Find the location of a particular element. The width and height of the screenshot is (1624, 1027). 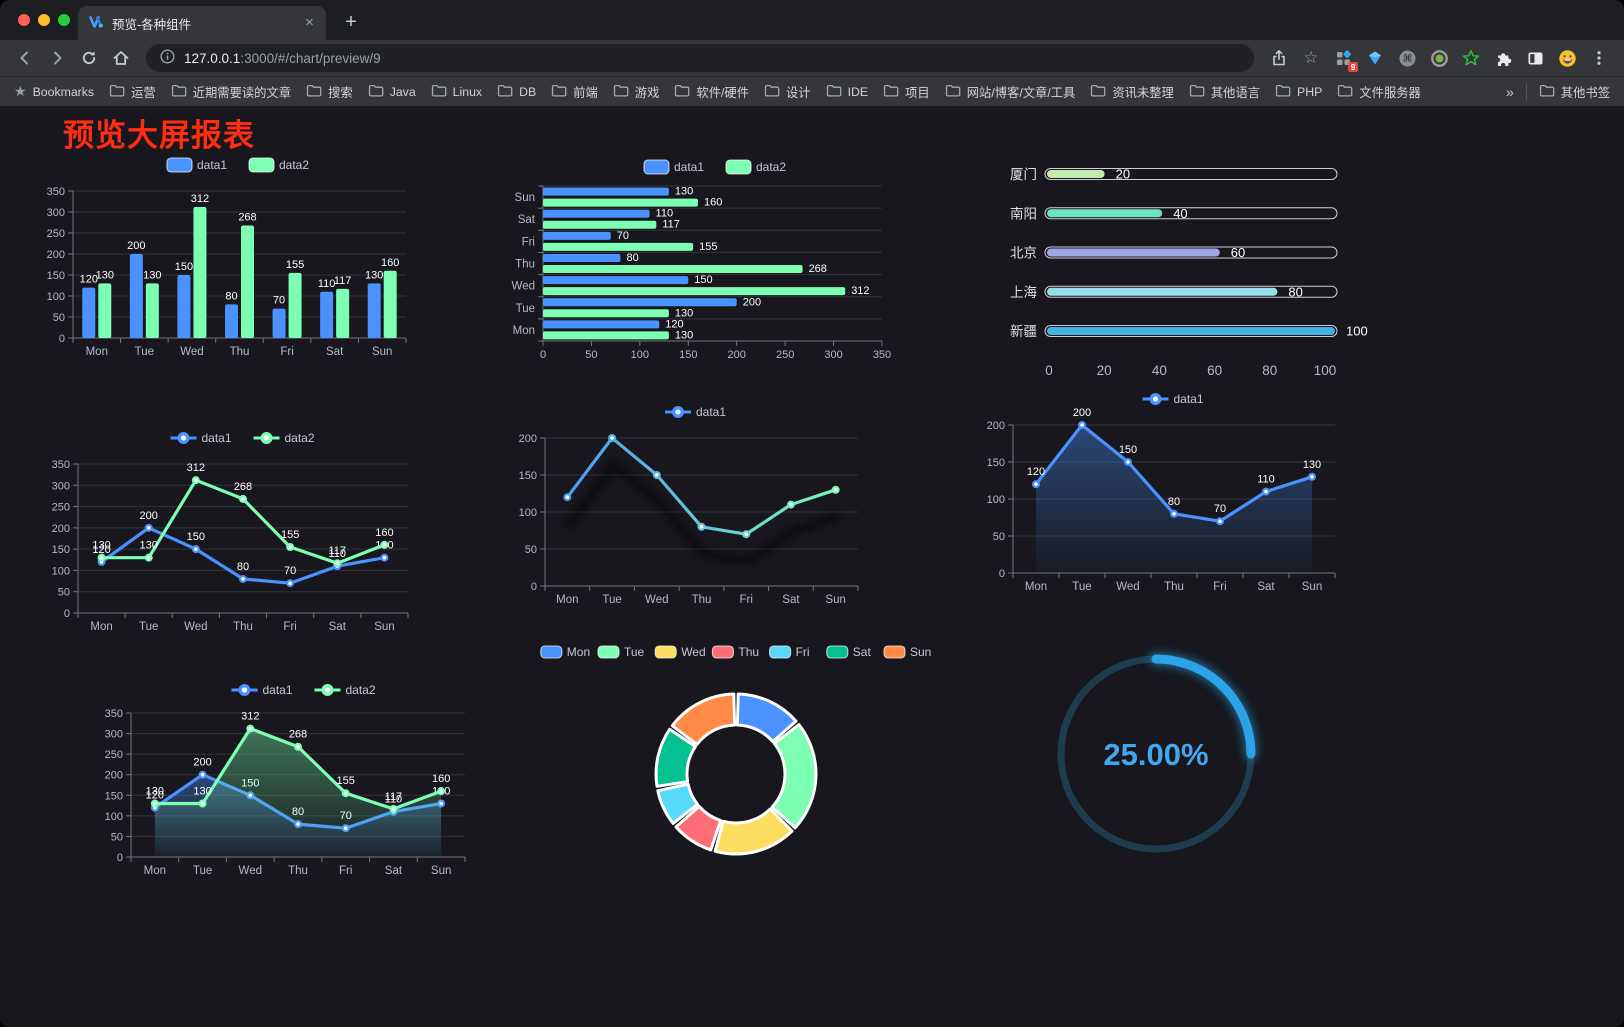

new-tab-button: + is located at coordinates (351, 22).